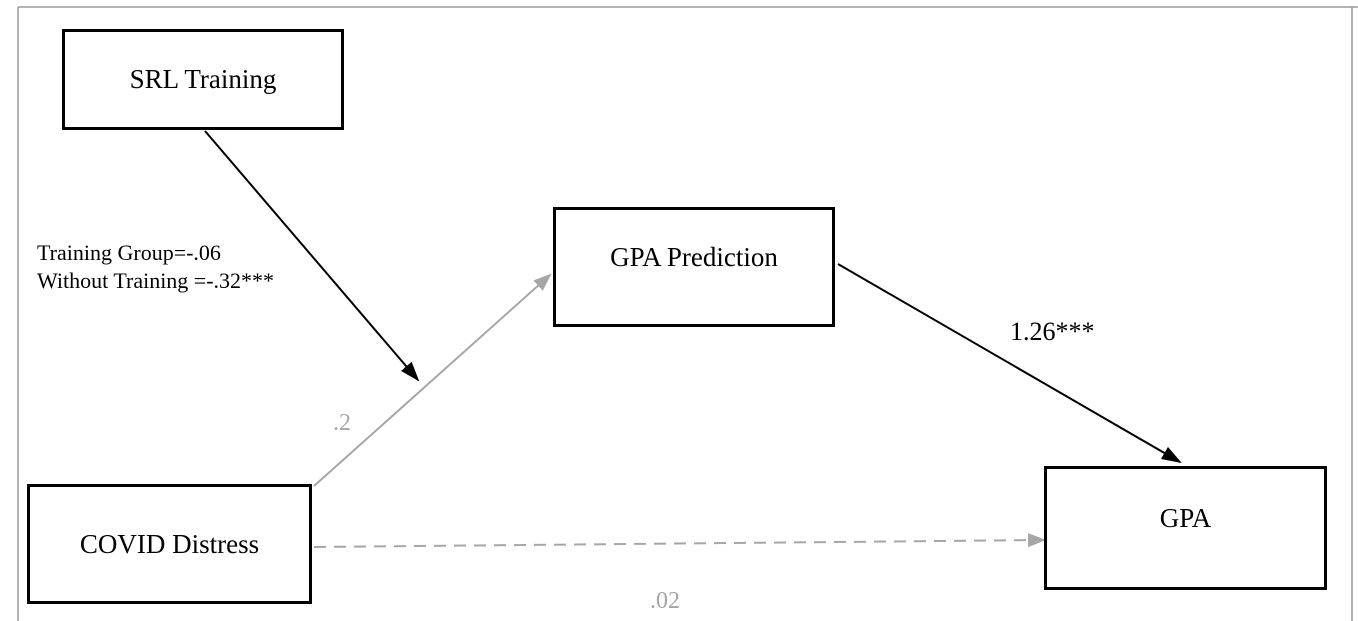 This screenshot has height=621, width=1358. What do you see at coordinates (129, 252) in the screenshot?
I see `label-moderation-training: Training Group=-.06` at bounding box center [129, 252].